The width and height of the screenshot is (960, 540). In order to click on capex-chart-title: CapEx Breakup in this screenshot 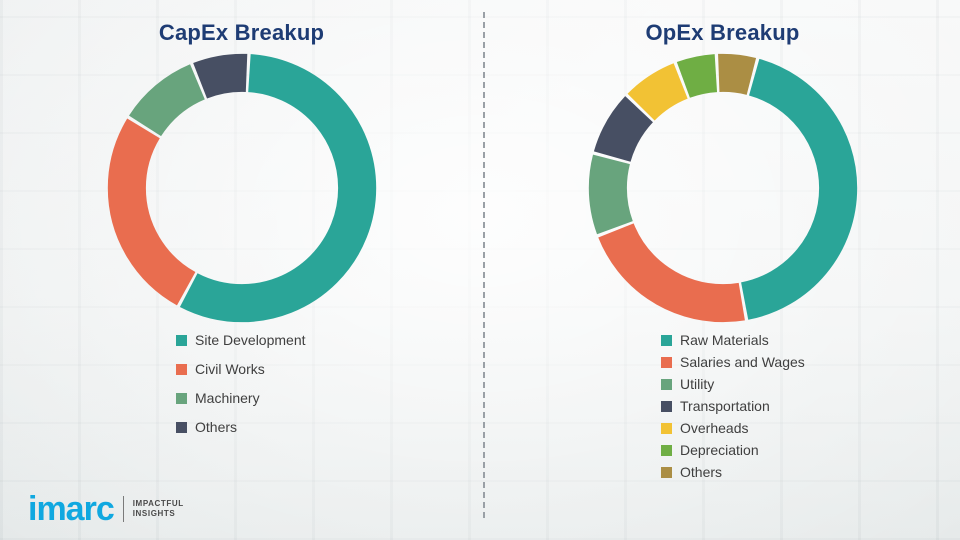, I will do `click(241, 32)`.